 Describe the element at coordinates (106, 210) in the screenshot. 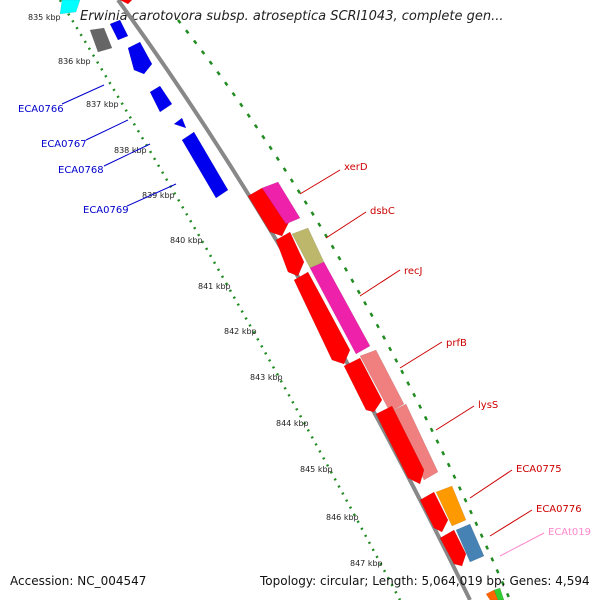

I see `gene-label-left: ECA0769` at that location.